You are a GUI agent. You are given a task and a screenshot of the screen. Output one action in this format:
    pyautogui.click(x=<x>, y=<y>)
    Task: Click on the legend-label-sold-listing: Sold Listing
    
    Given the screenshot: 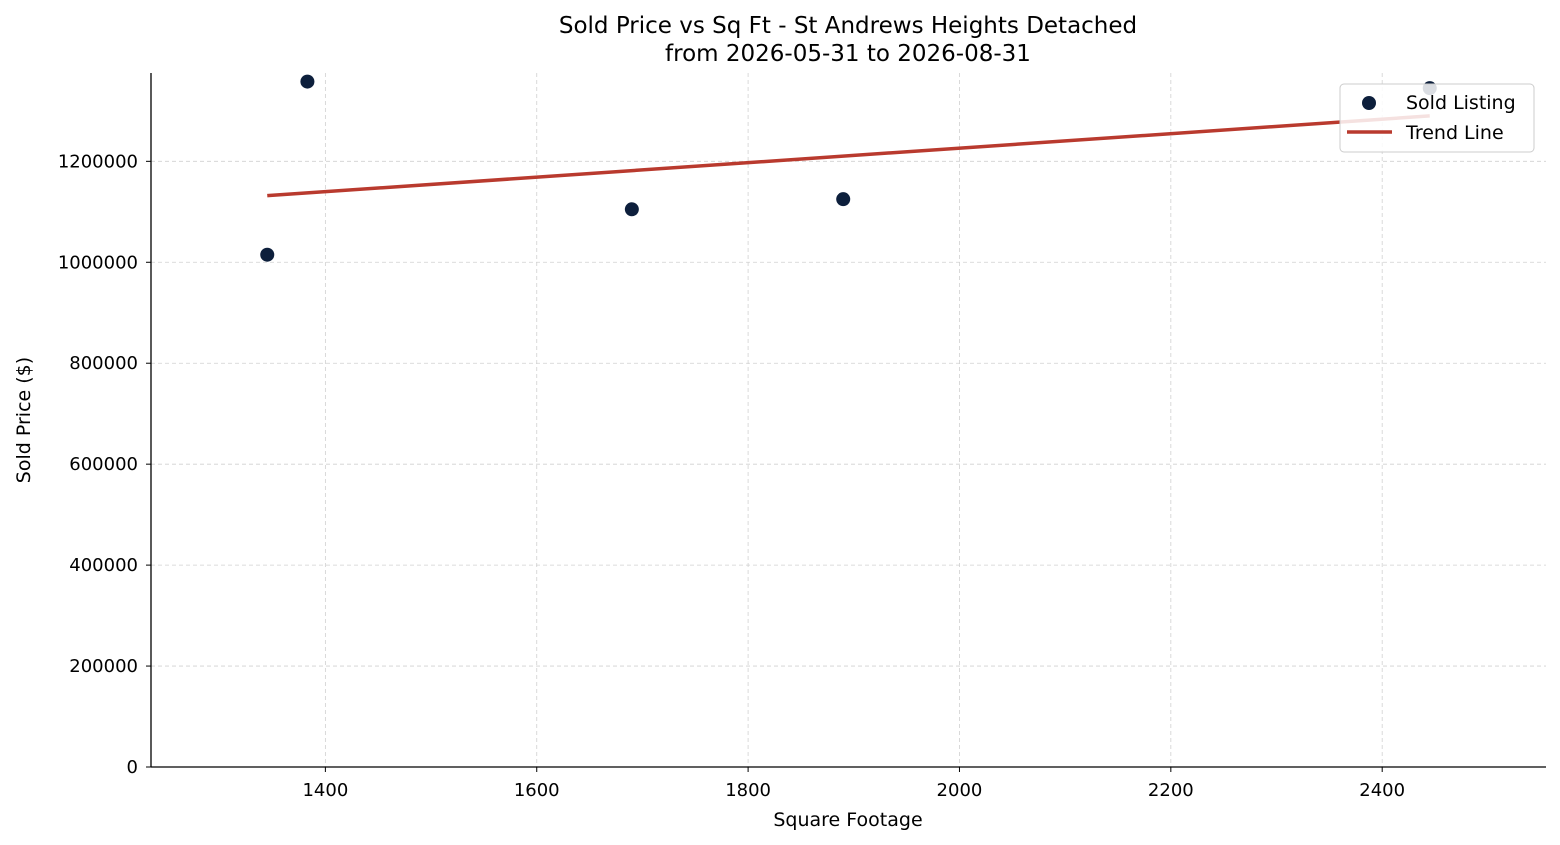 What is the action you would take?
    pyautogui.click(x=1461, y=103)
    